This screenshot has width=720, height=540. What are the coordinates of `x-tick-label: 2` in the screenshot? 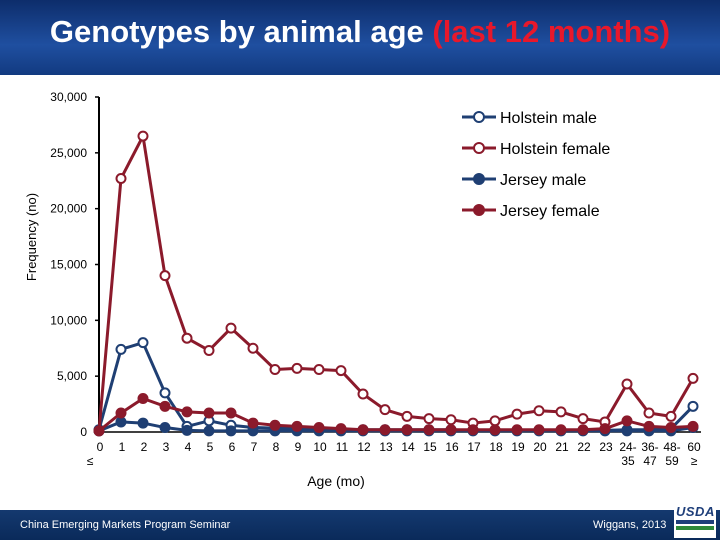 It's located at (144, 447).